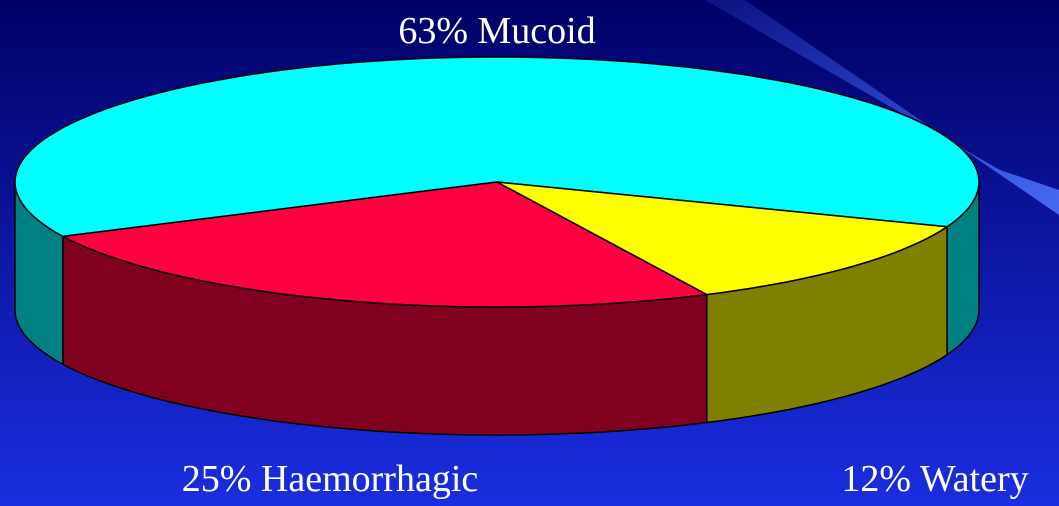 The image size is (1059, 506). I want to click on category-label: Haemorrhagic, so click(369, 479).